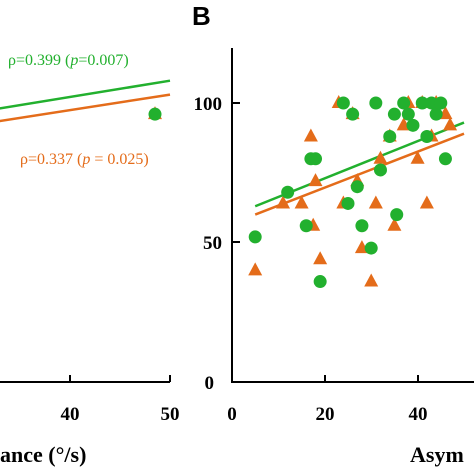 The height and width of the screenshot is (474, 474). I want to click on panel-b-letter: B, so click(201, 16).